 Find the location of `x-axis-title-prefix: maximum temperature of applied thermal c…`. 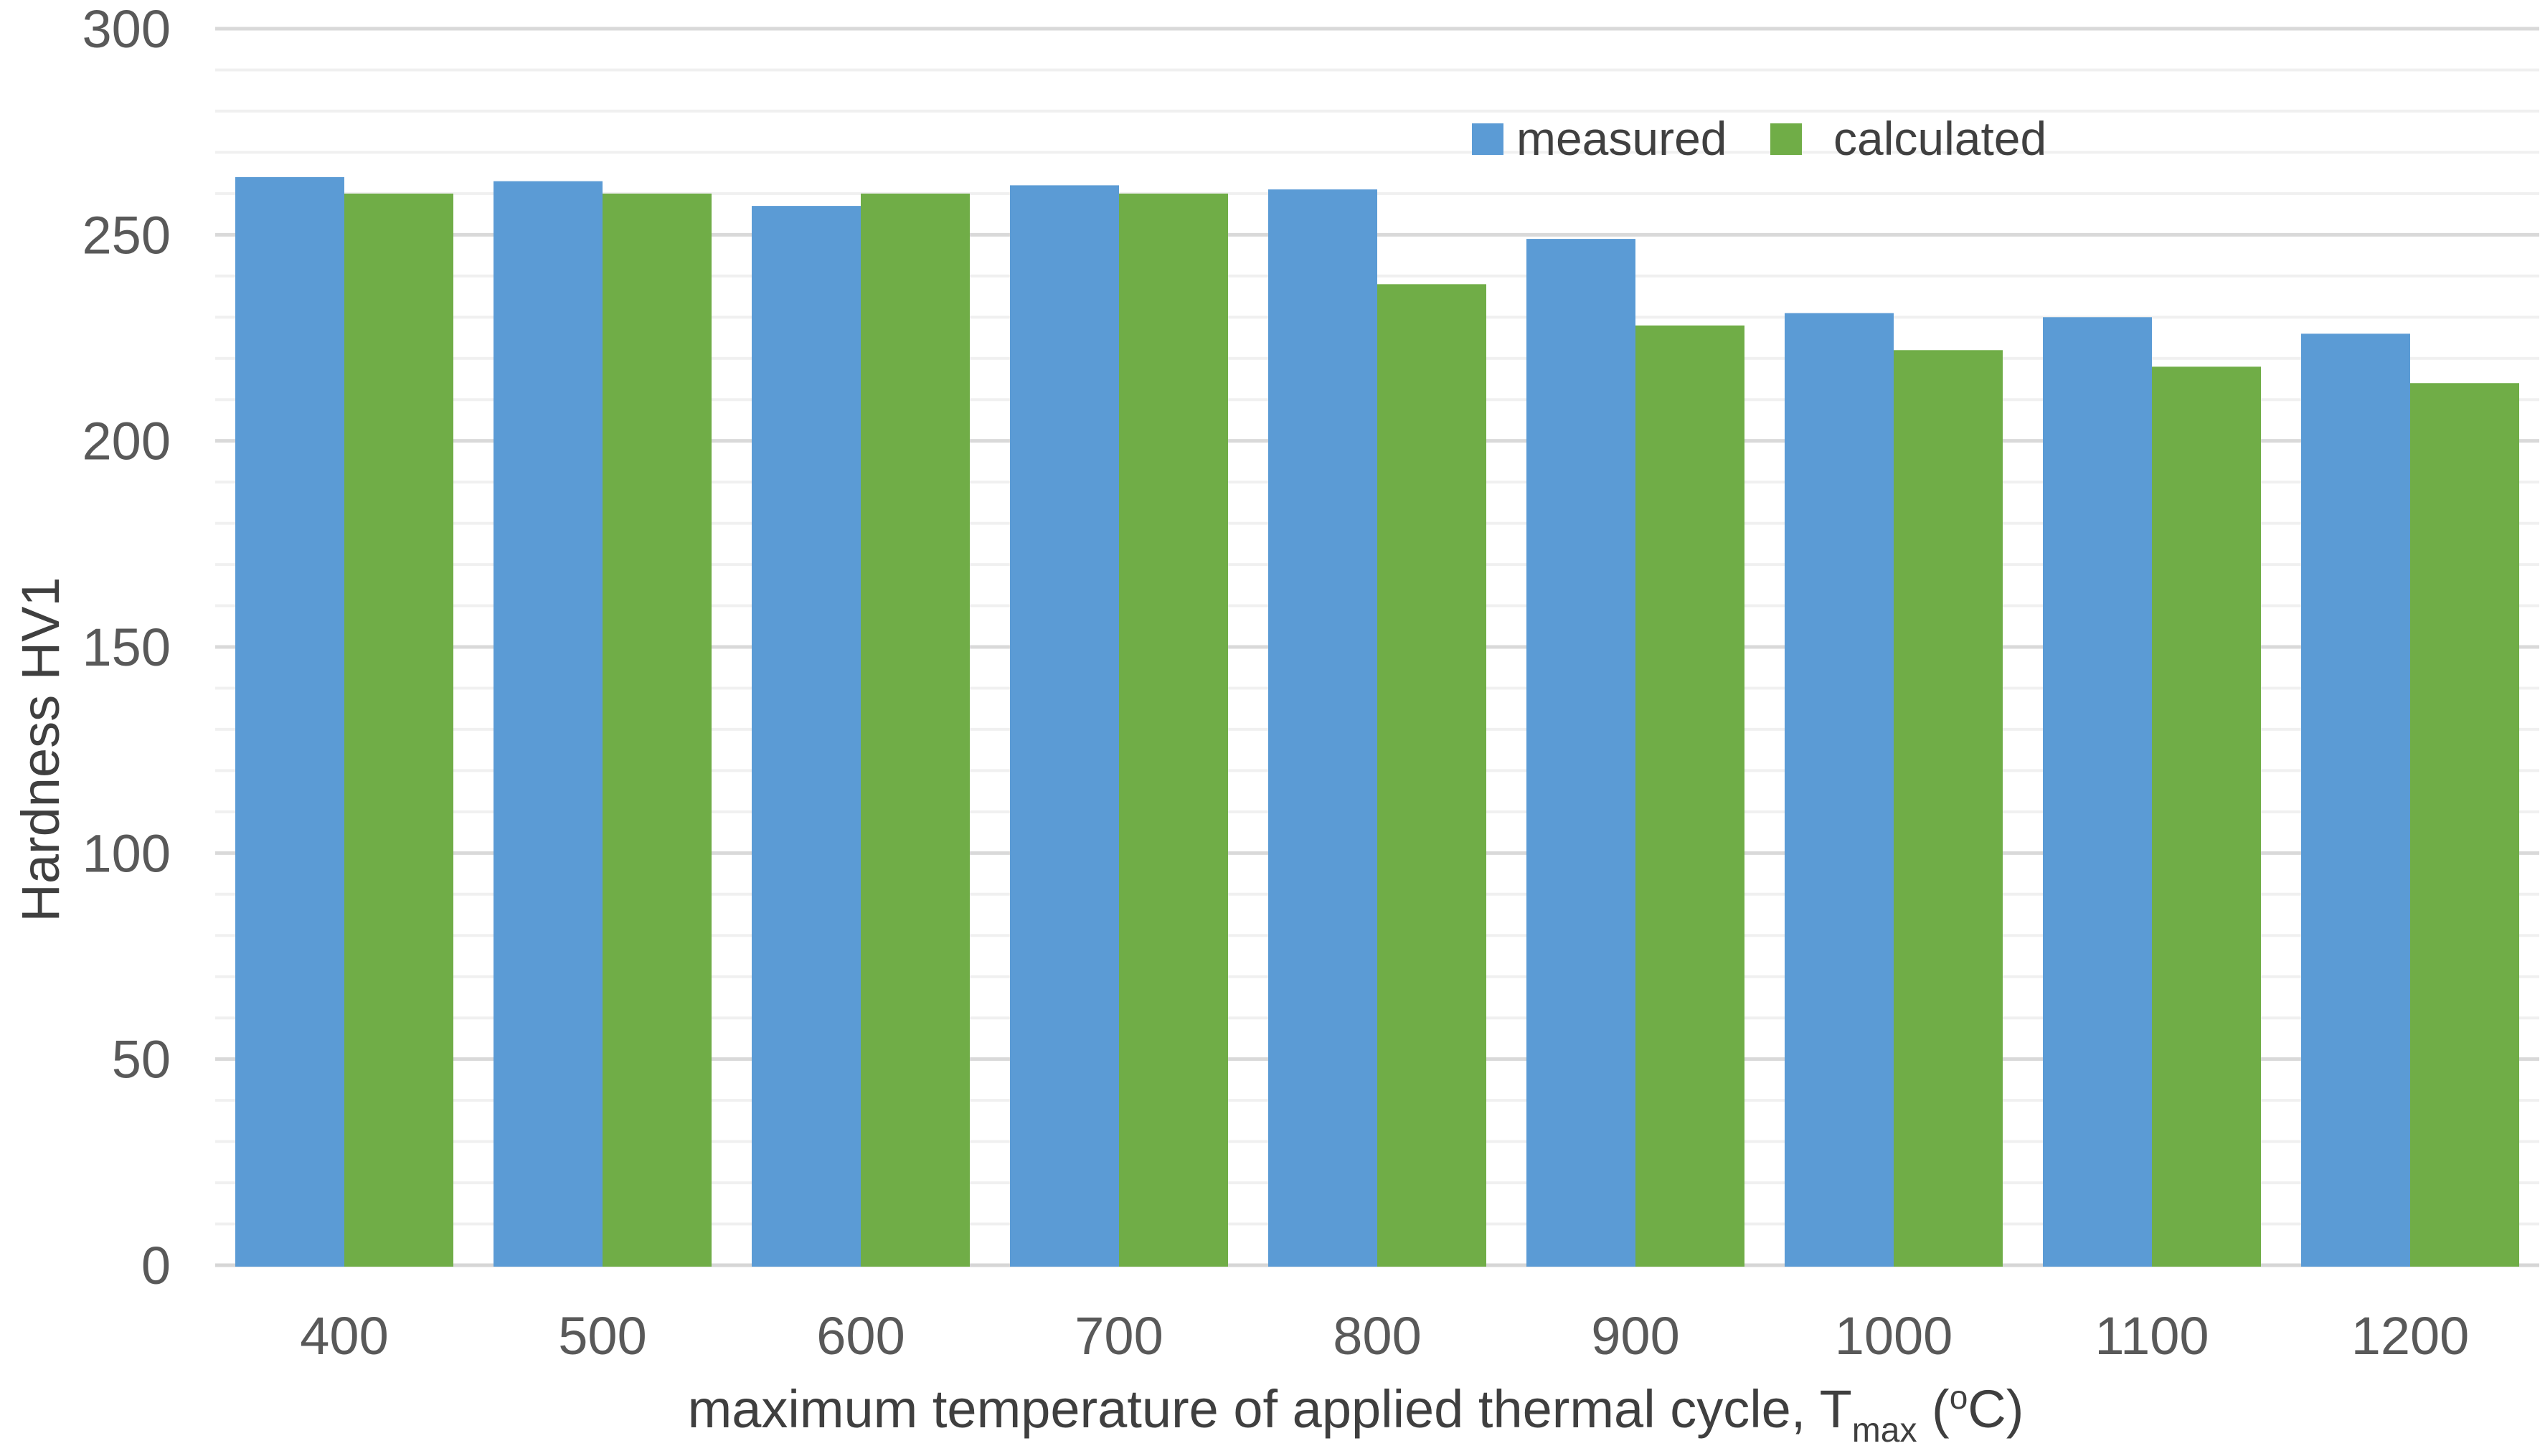

x-axis-title-prefix: maximum temperature of applied thermal c… is located at coordinates (1270, 1409).